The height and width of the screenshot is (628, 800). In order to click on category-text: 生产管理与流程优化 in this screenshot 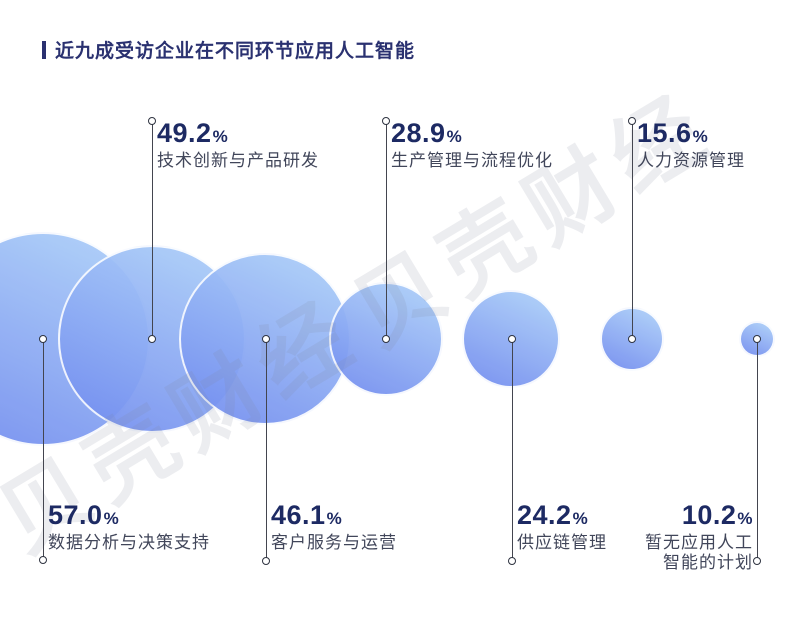, I will do `click(472, 161)`.